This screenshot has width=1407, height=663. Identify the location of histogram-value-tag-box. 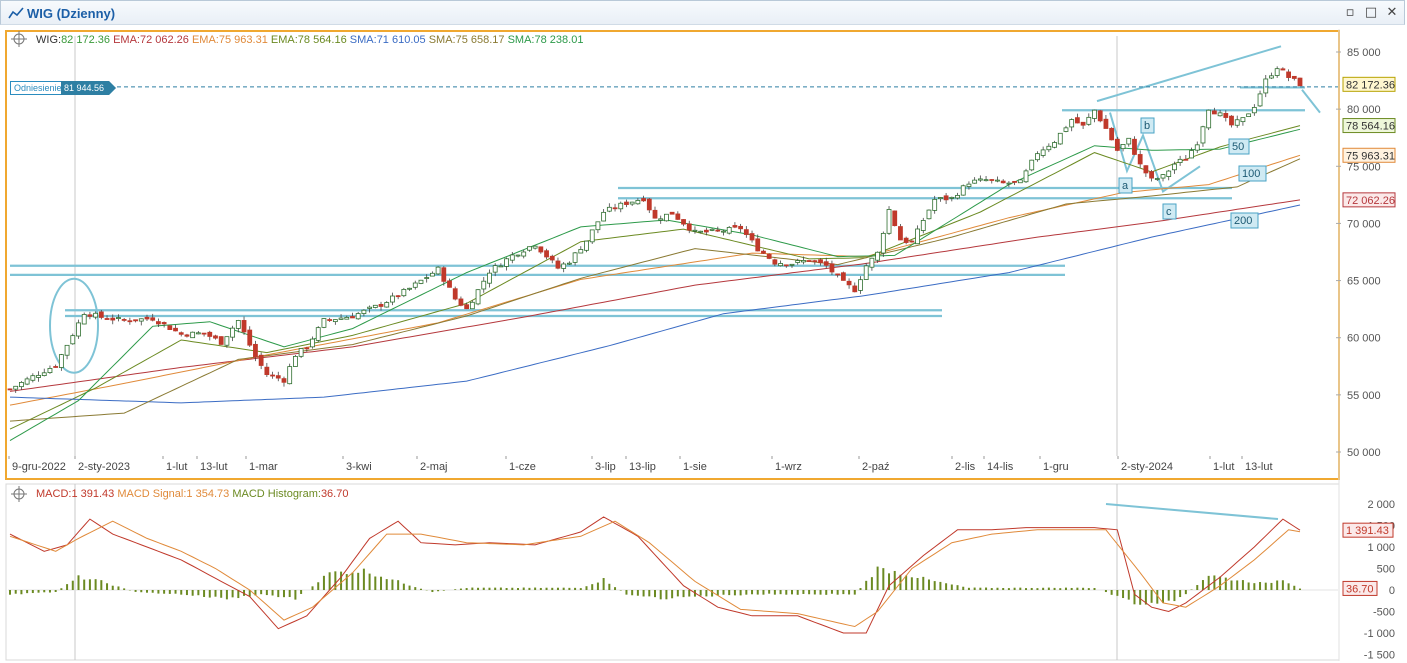
(1360, 588).